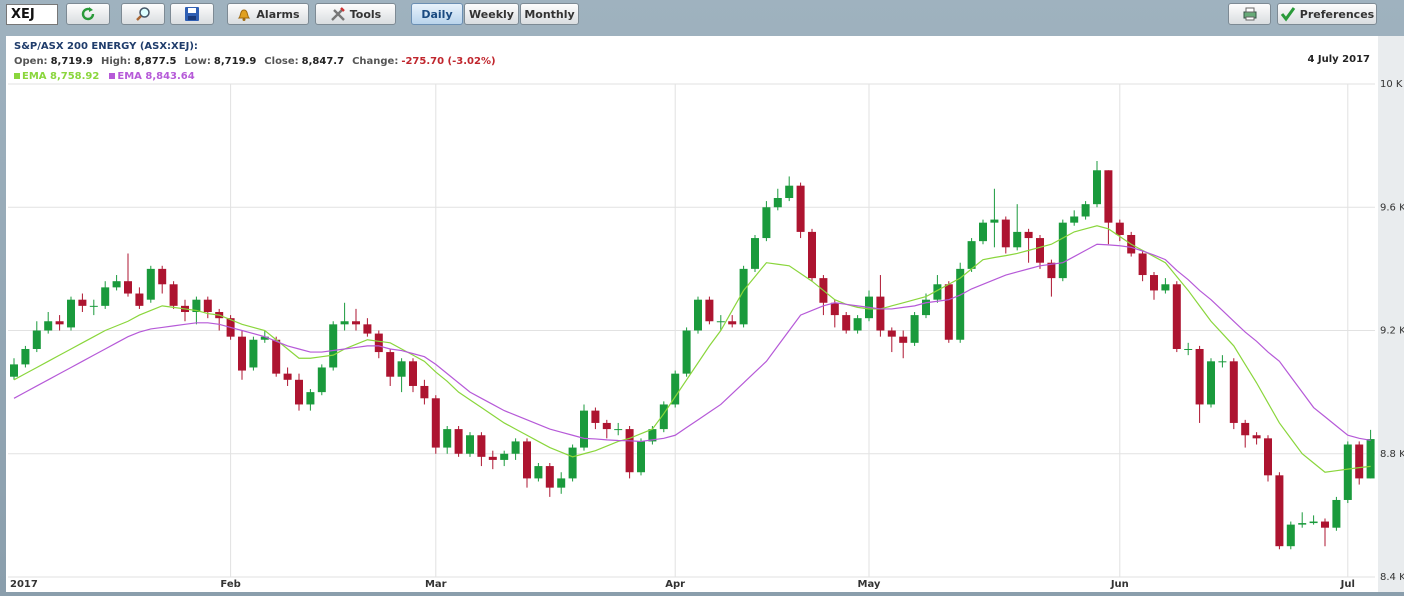  I want to click on save-icon, so click(192, 14).